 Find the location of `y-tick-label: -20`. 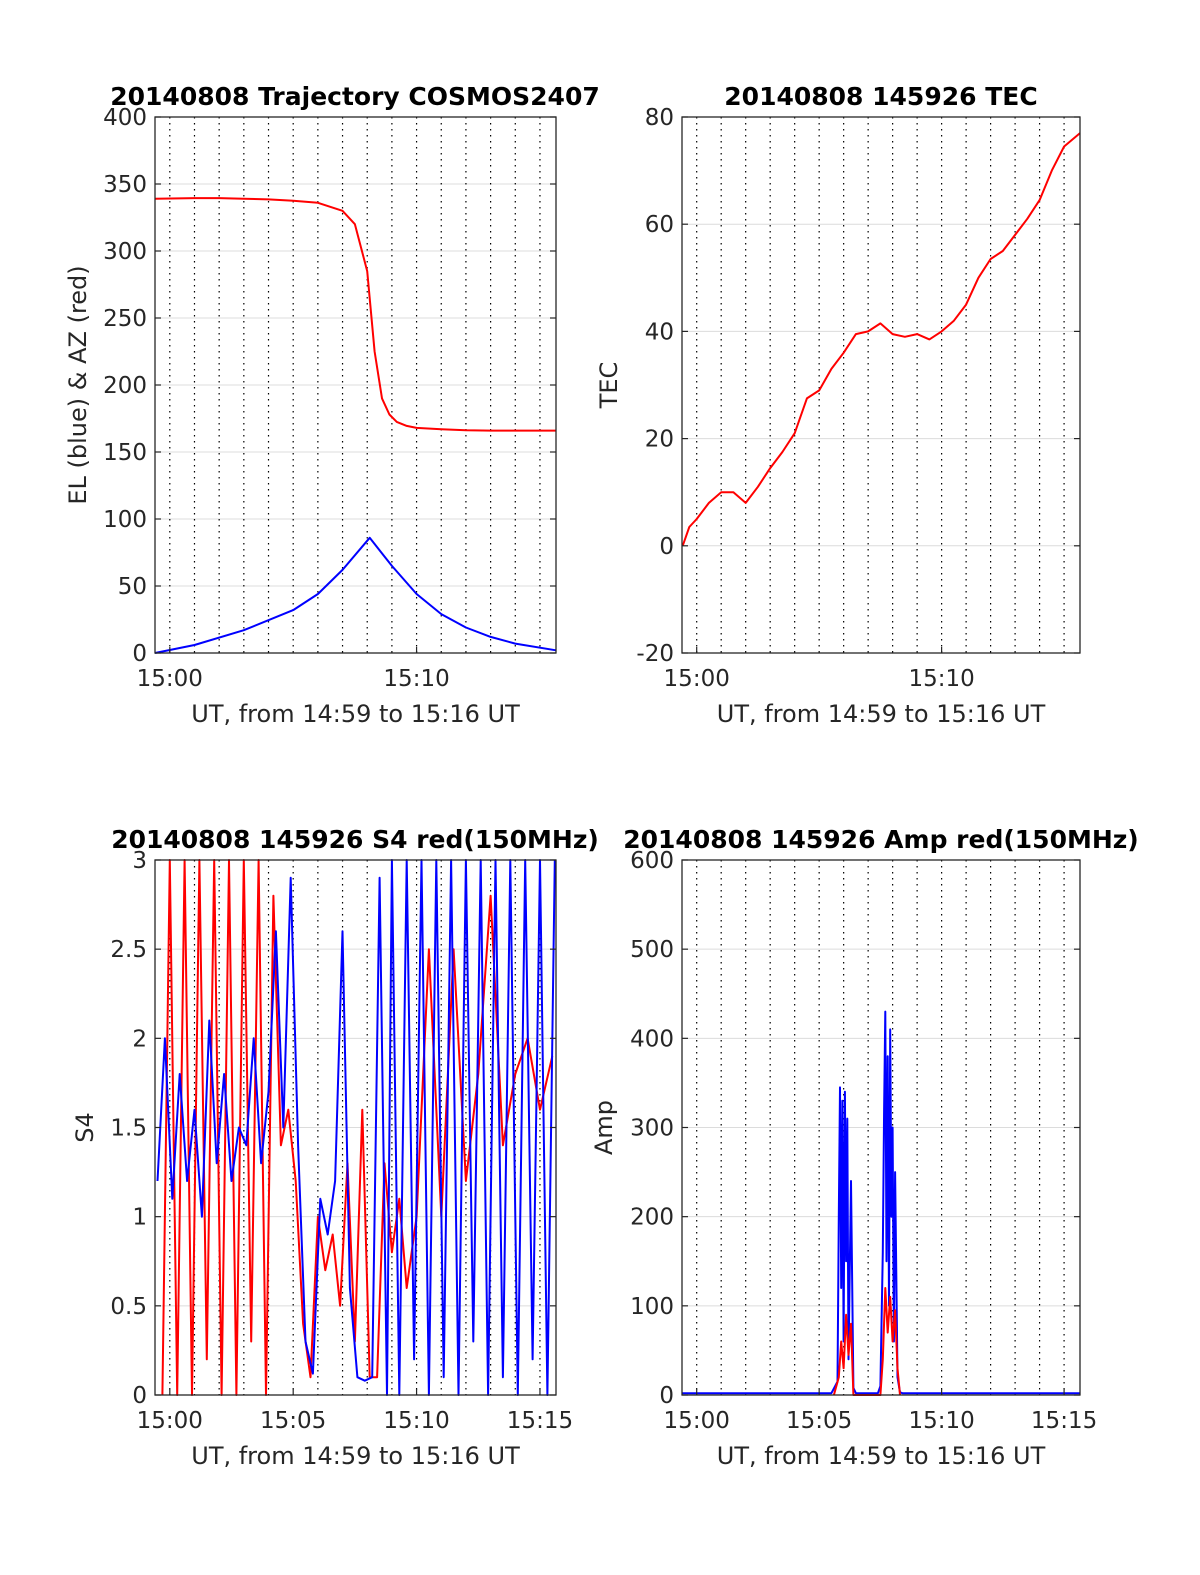

y-tick-label: -20 is located at coordinates (655, 654).